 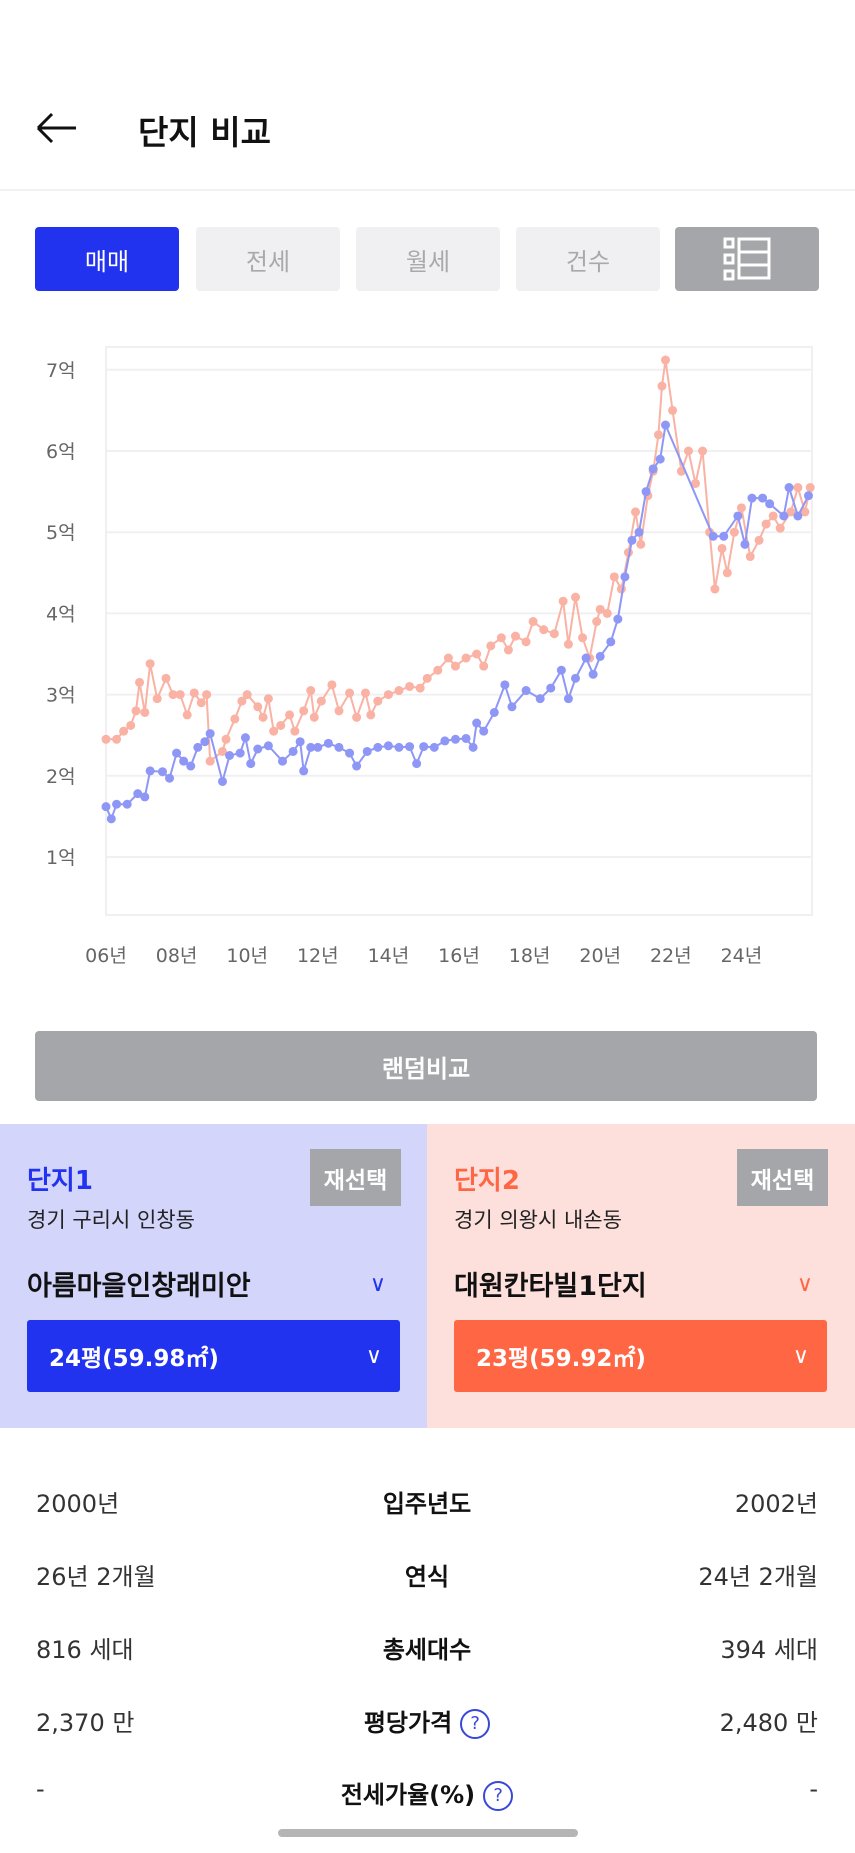 What do you see at coordinates (530, 956) in the screenshot?
I see `x-tick-label: 18년` at bounding box center [530, 956].